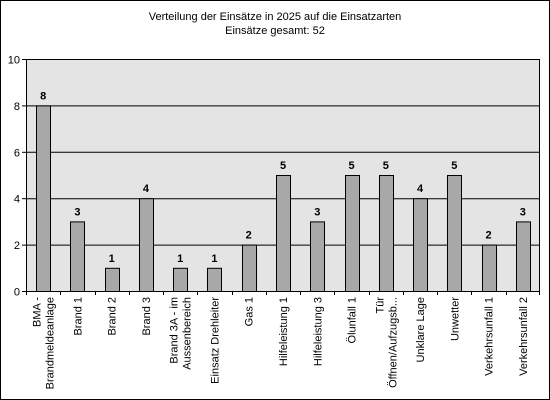  Describe the element at coordinates (17, 293) in the screenshot. I see `y-tick-label: 0` at that location.